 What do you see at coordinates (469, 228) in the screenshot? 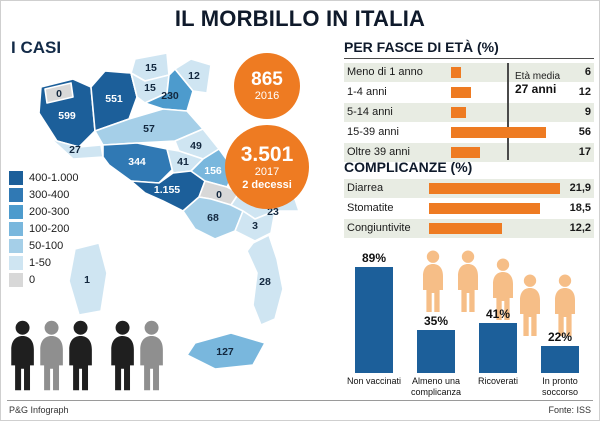
I see `complication-row: Congiuntivite 12,2` at bounding box center [469, 228].